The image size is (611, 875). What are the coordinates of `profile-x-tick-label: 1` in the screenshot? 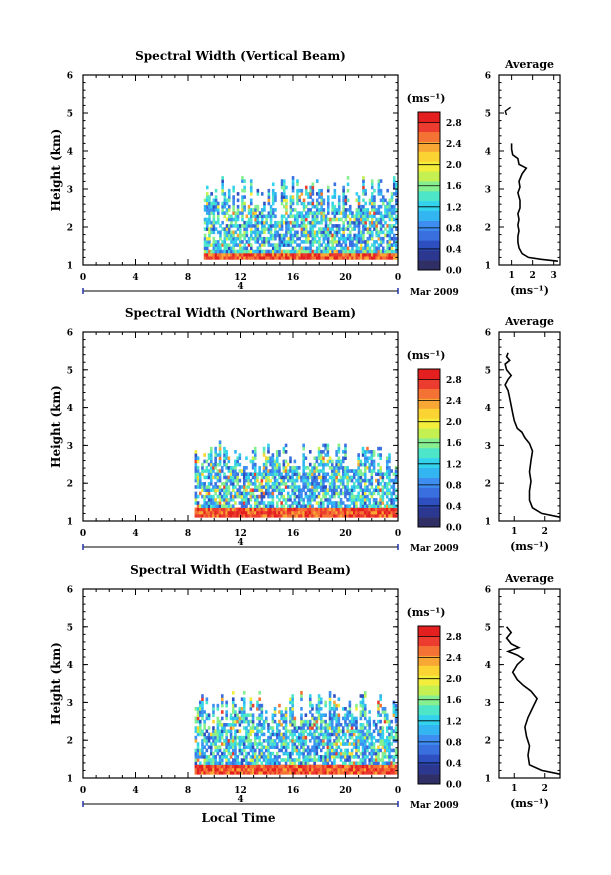 It's located at (514, 789).